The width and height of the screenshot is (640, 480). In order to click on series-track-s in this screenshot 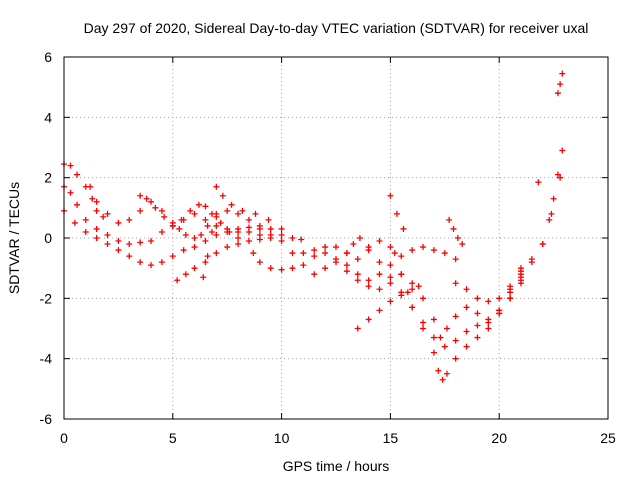, I will do `click(560, 83)`.